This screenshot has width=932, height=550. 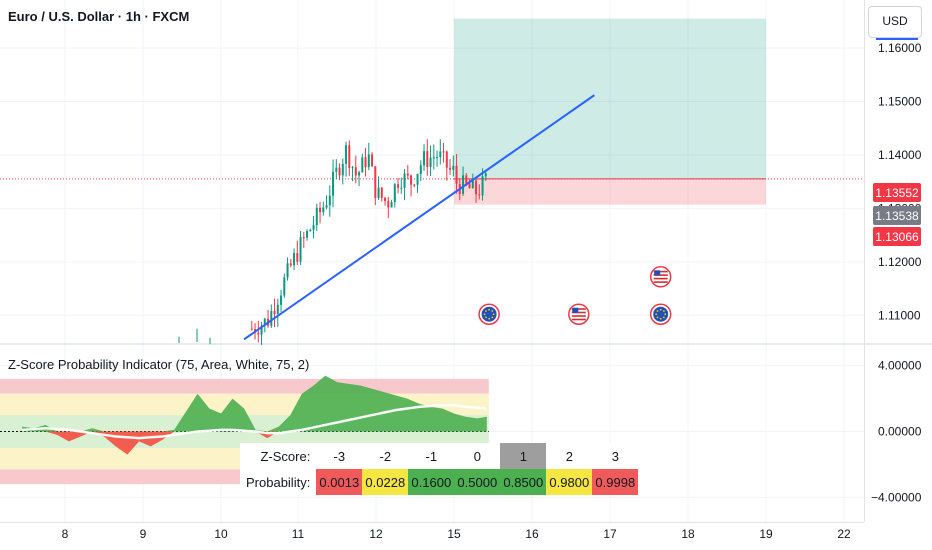 What do you see at coordinates (532, 534) in the screenshot?
I see `time-axis-label: 16` at bounding box center [532, 534].